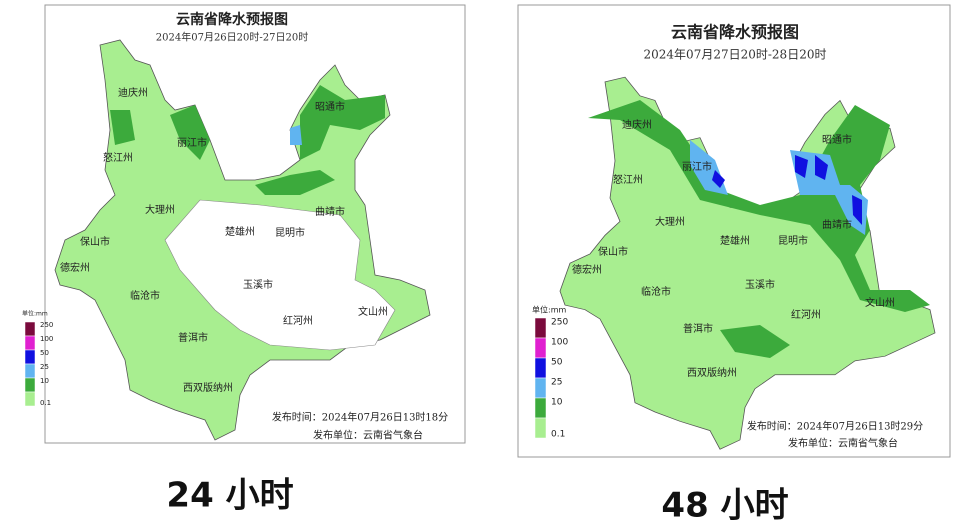 Image resolution: width=960 pixels, height=530 pixels. What do you see at coordinates (735, 55) in the screenshot?
I see `map-subtitle: 2024年07月27日20时-28日20时` at bounding box center [735, 55].